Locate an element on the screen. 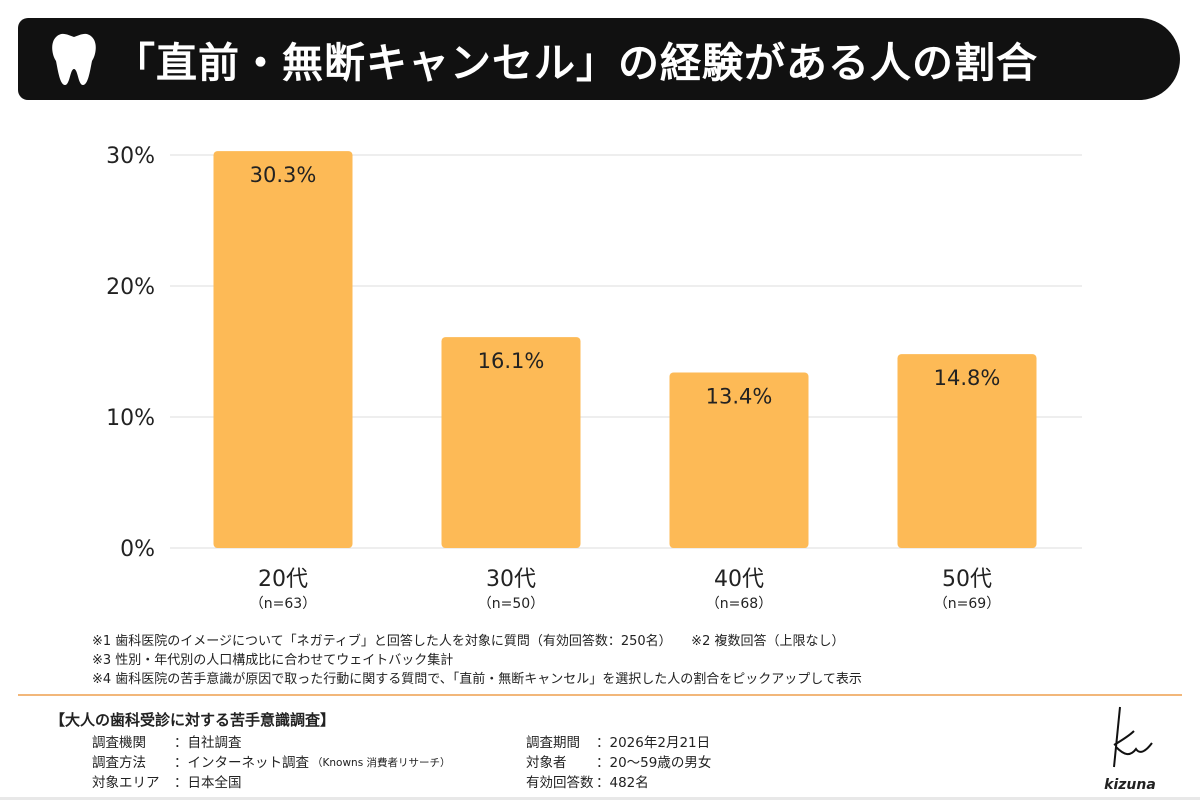 Image resolution: width=1200 pixels, height=800 pixels. info-key: 有効回答数 is located at coordinates (560, 783).